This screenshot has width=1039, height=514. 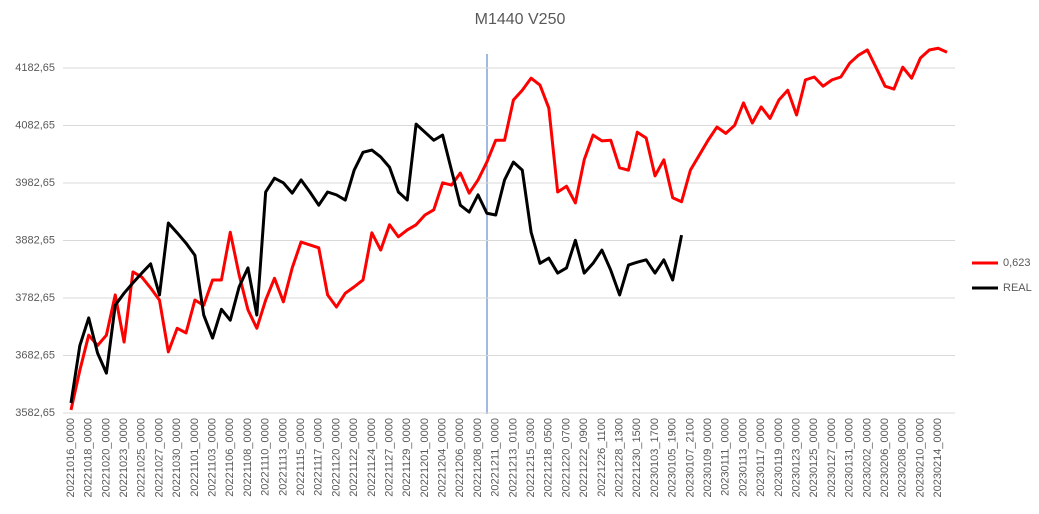 I want to click on x-tick-label: 20230123_0000, so click(x=796, y=458).